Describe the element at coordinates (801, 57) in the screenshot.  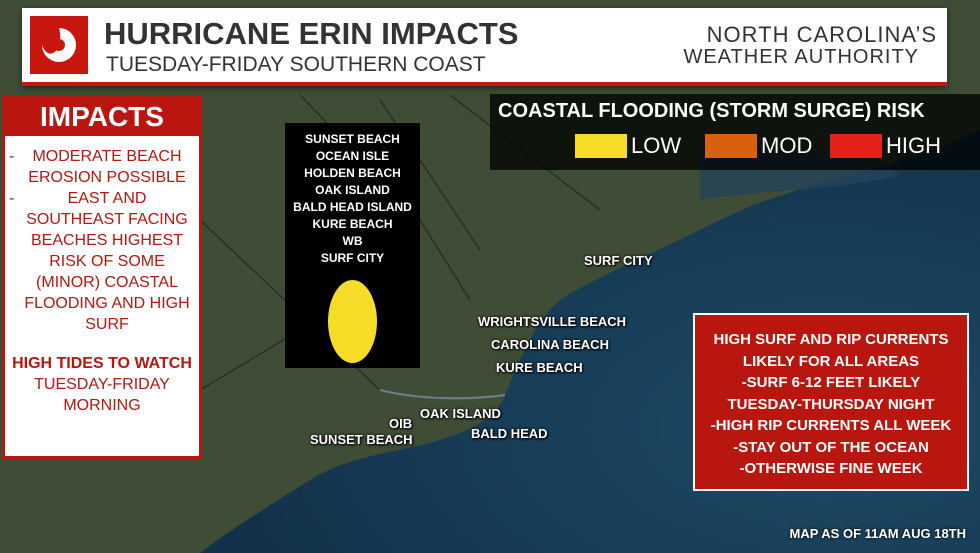
I see `logo-line: WEATHER AUTHORITY` at that location.